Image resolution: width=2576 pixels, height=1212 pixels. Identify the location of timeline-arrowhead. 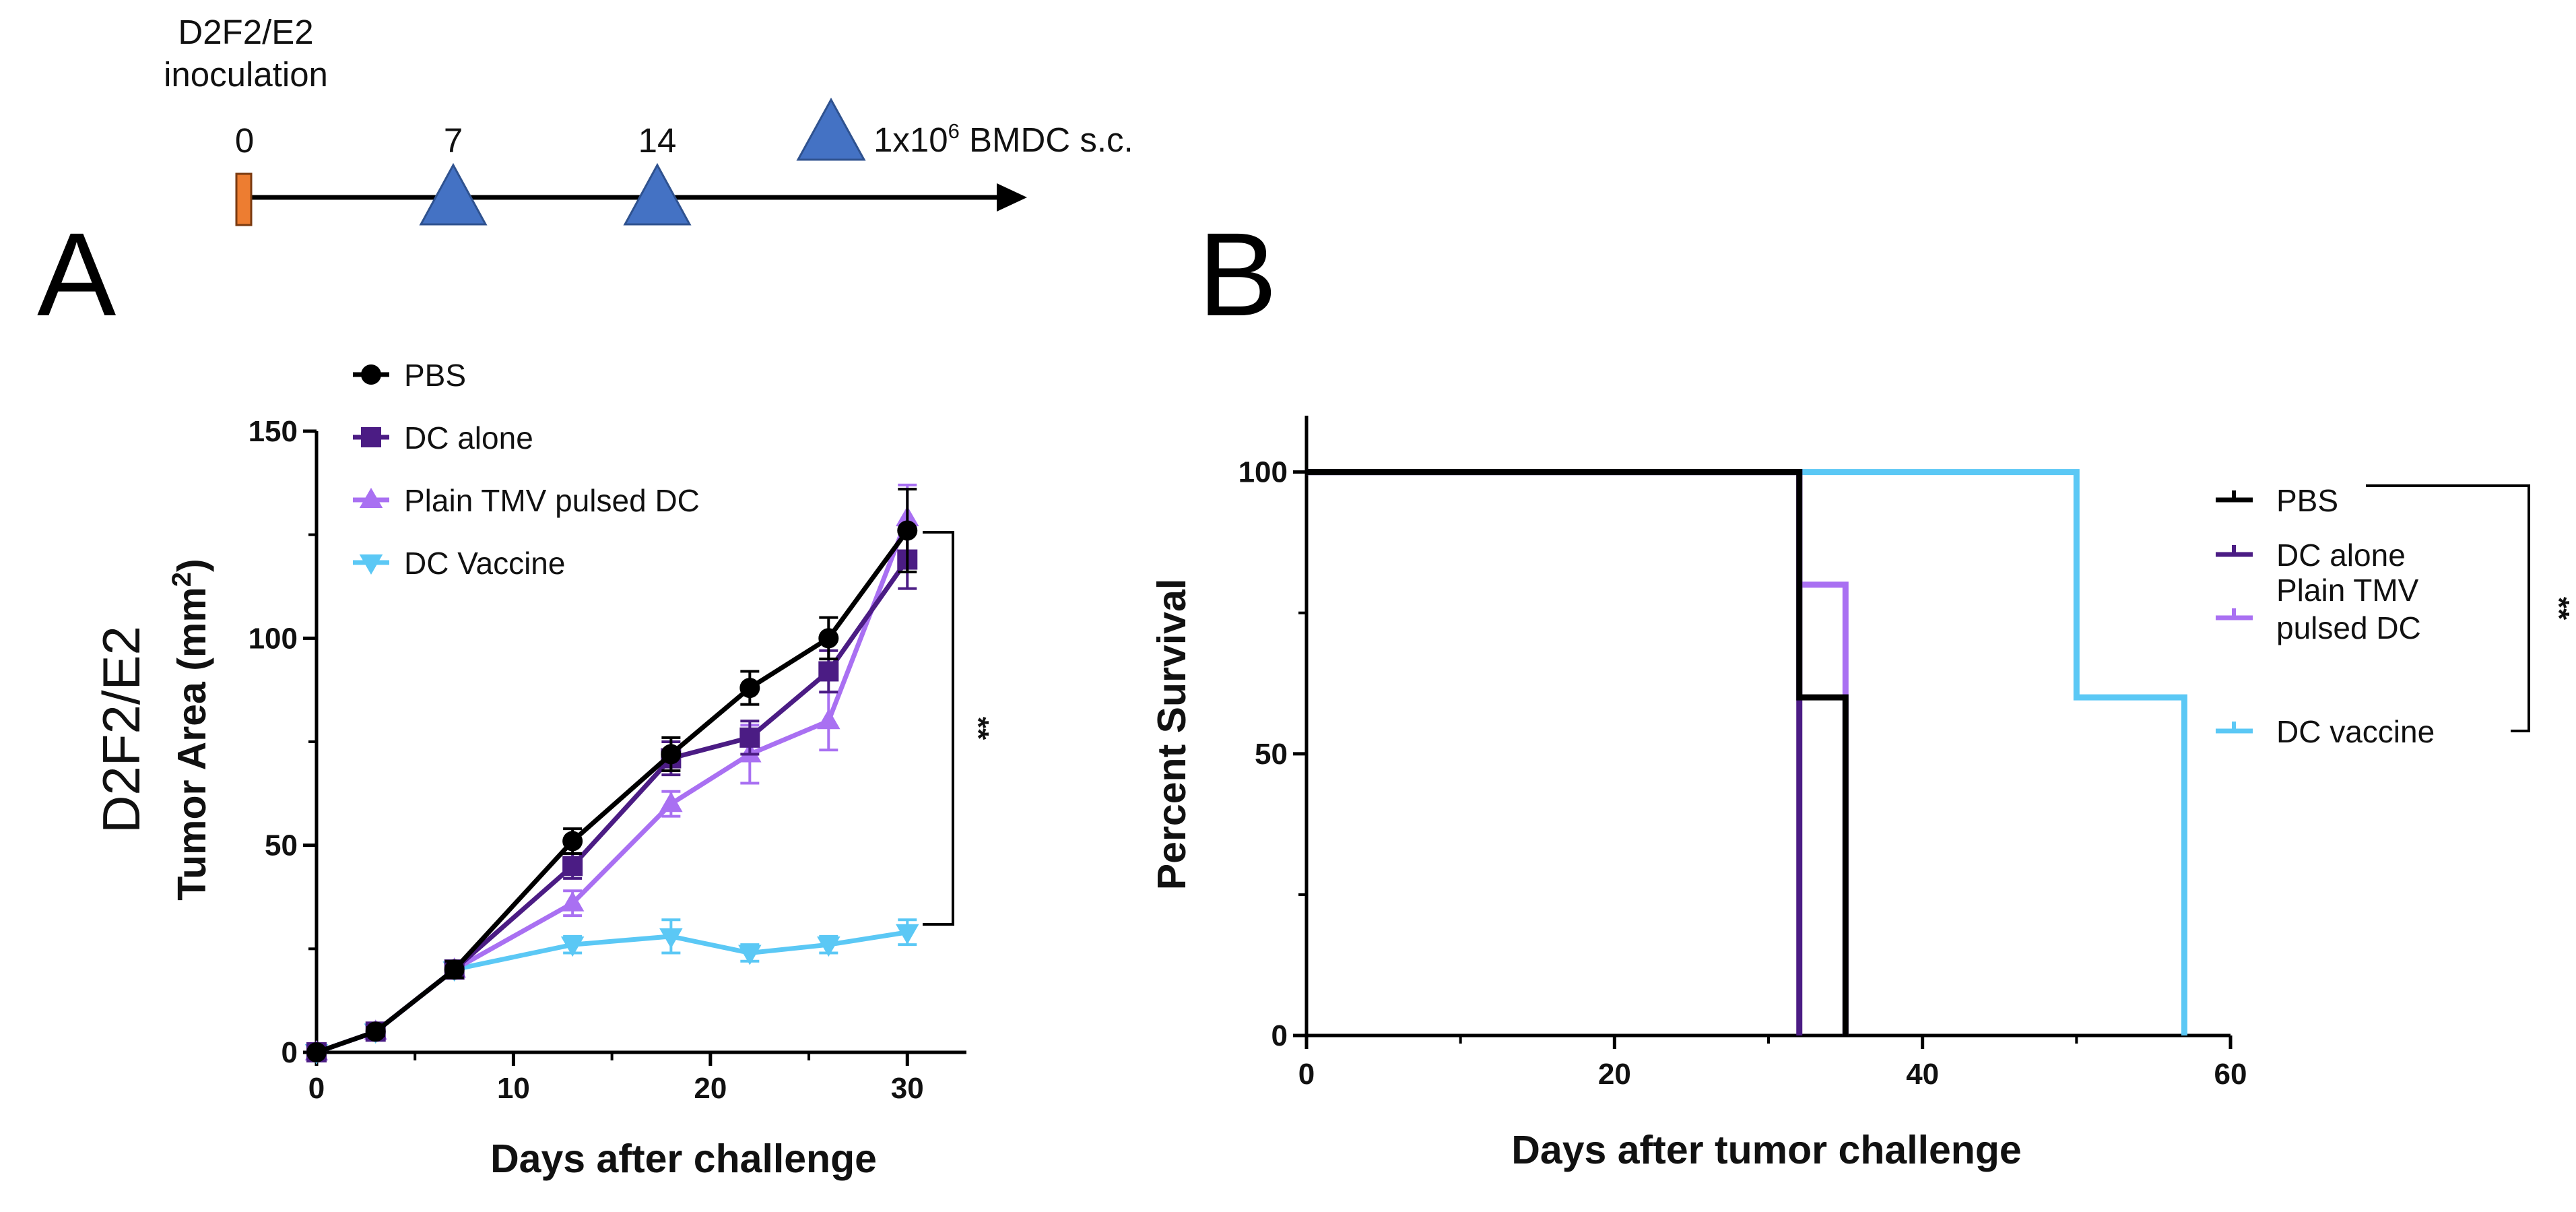
(1012, 198).